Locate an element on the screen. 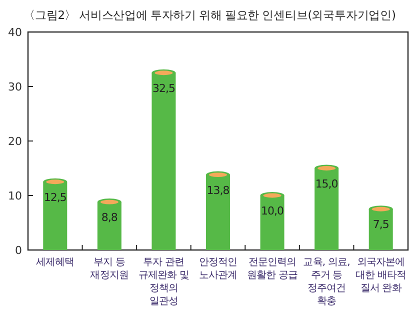  x-tick-label: 부지 등 재정지원 is located at coordinates (109, 269).